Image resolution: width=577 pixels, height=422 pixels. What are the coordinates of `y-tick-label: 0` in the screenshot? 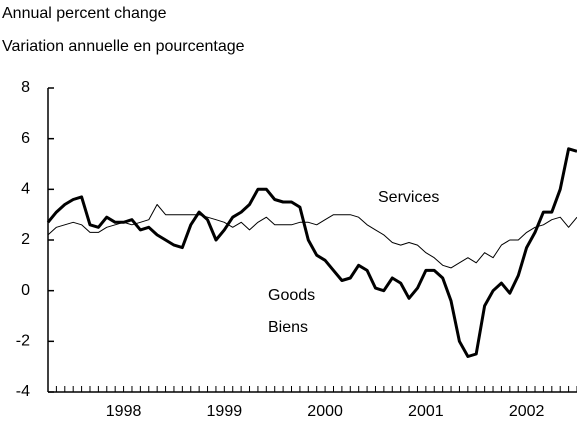 It's located at (25, 290).